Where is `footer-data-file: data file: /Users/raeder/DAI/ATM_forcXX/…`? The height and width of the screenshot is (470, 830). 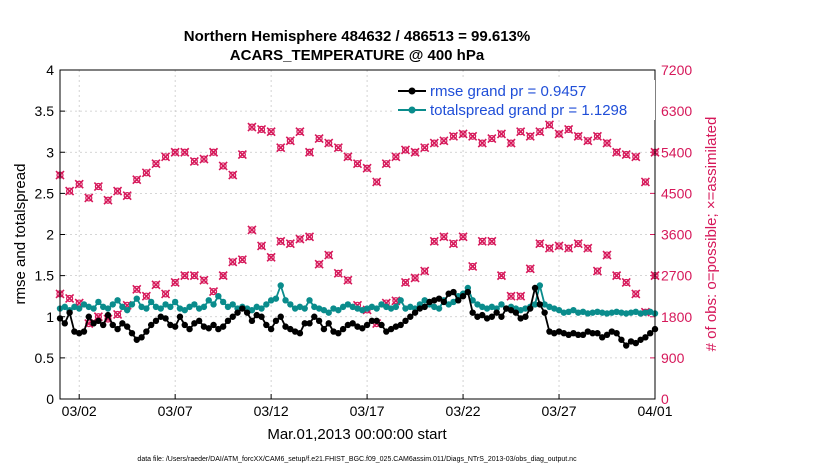 footer-data-file: data file: /Users/raeder/DAI/ATM_forcXX/… is located at coordinates (357, 459).